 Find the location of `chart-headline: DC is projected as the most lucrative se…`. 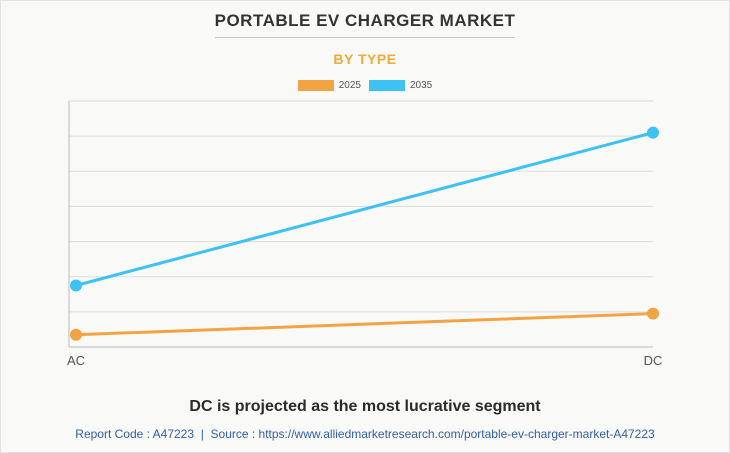

chart-headline: DC is projected as the most lucrative se… is located at coordinates (365, 406).